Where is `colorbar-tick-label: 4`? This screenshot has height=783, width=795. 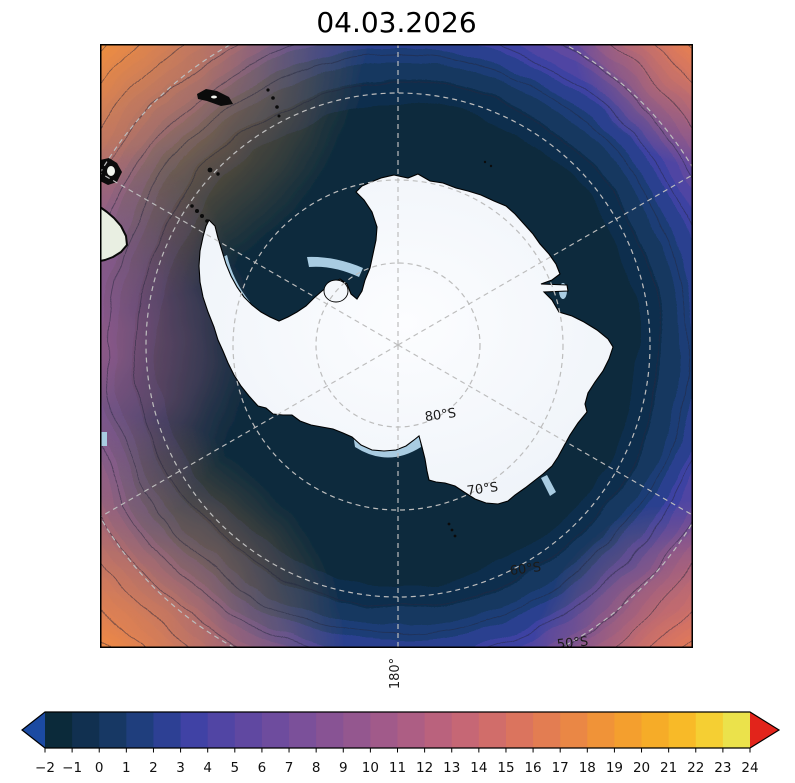
colorbar-tick-label: 4 is located at coordinates (207, 768).